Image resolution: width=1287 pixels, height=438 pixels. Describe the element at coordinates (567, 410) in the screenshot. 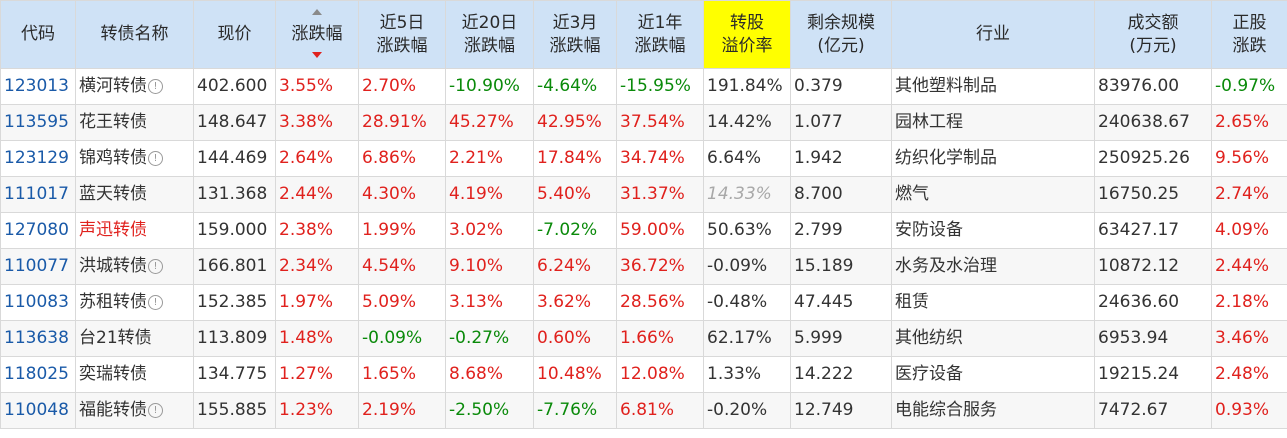

I see `cell-m3-text: -7.76%` at that location.